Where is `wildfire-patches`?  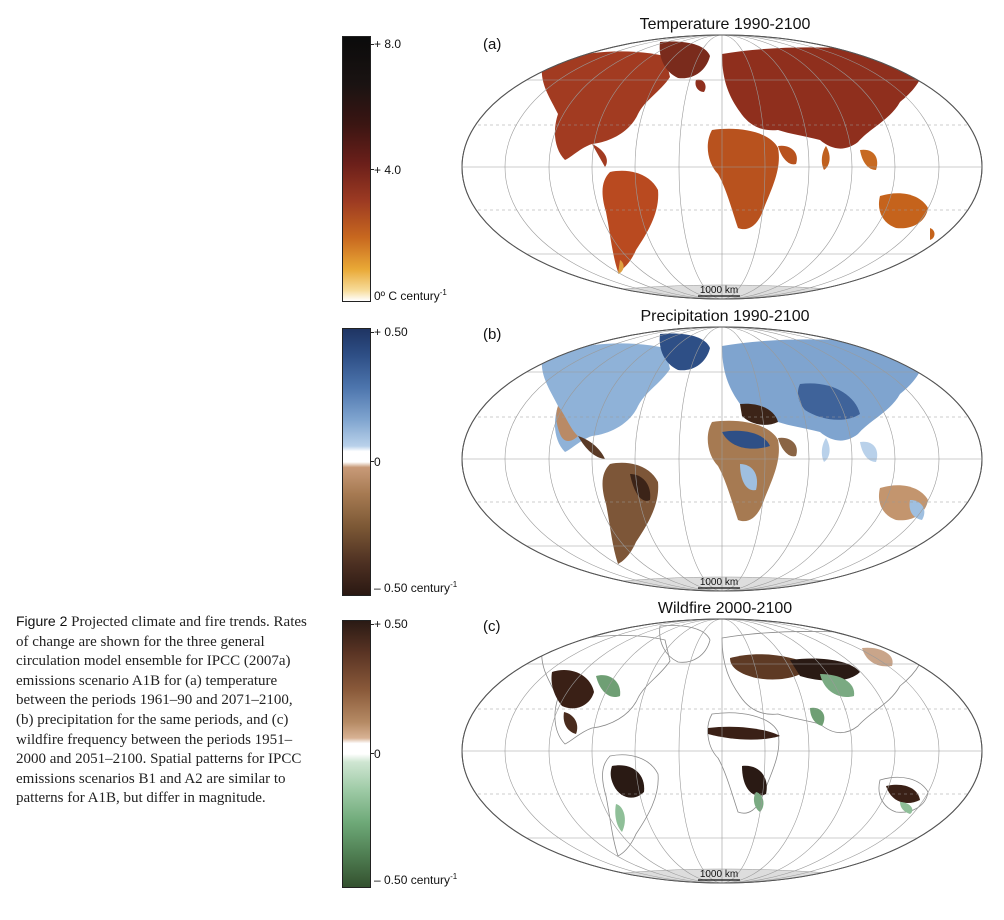
wildfire-patches is located at coordinates (735, 739).